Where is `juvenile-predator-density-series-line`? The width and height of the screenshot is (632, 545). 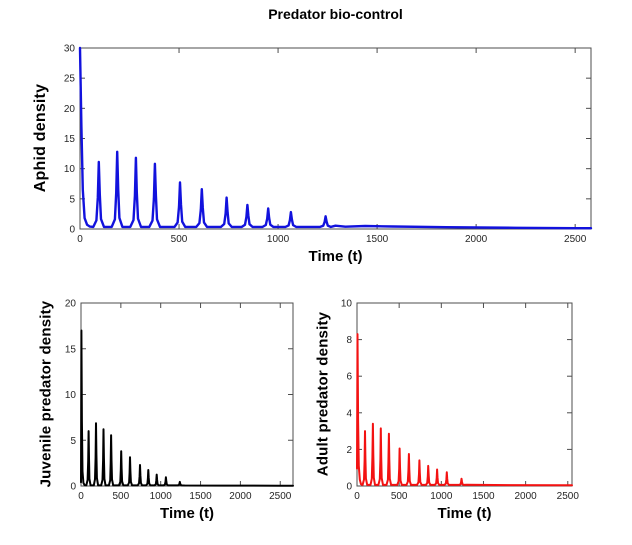
juvenile-predator-density-series-line is located at coordinates (187, 408).